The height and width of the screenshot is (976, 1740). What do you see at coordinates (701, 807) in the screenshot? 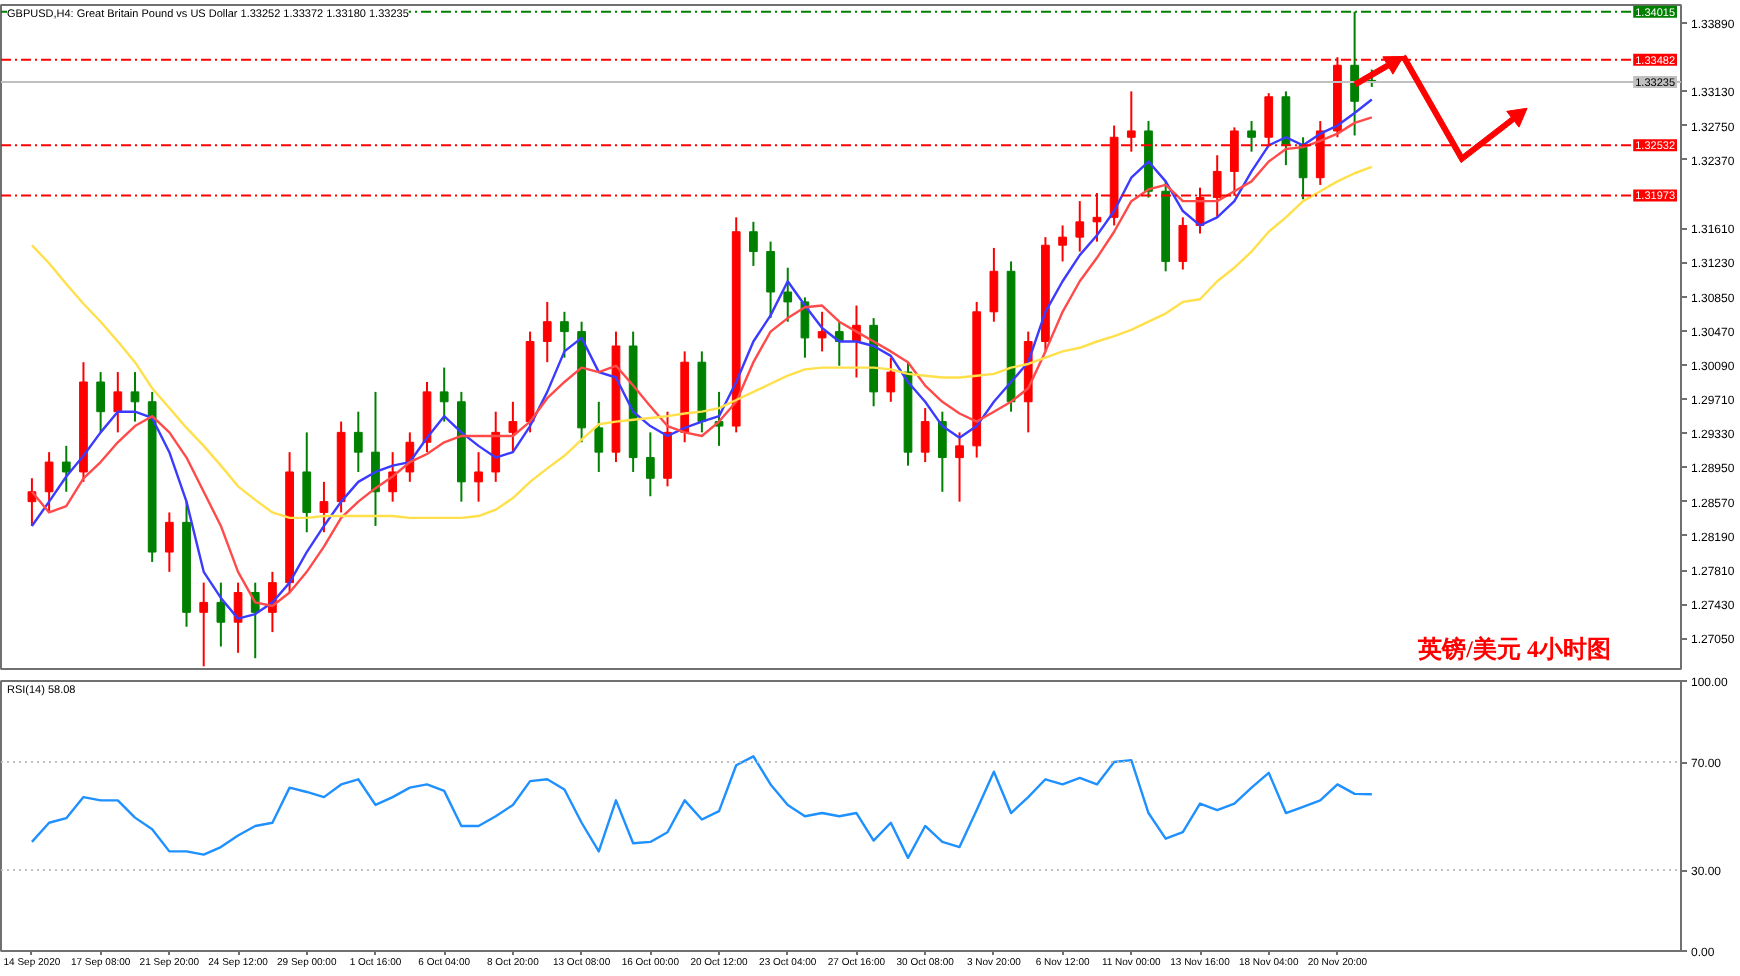
I see `line-series` at bounding box center [701, 807].